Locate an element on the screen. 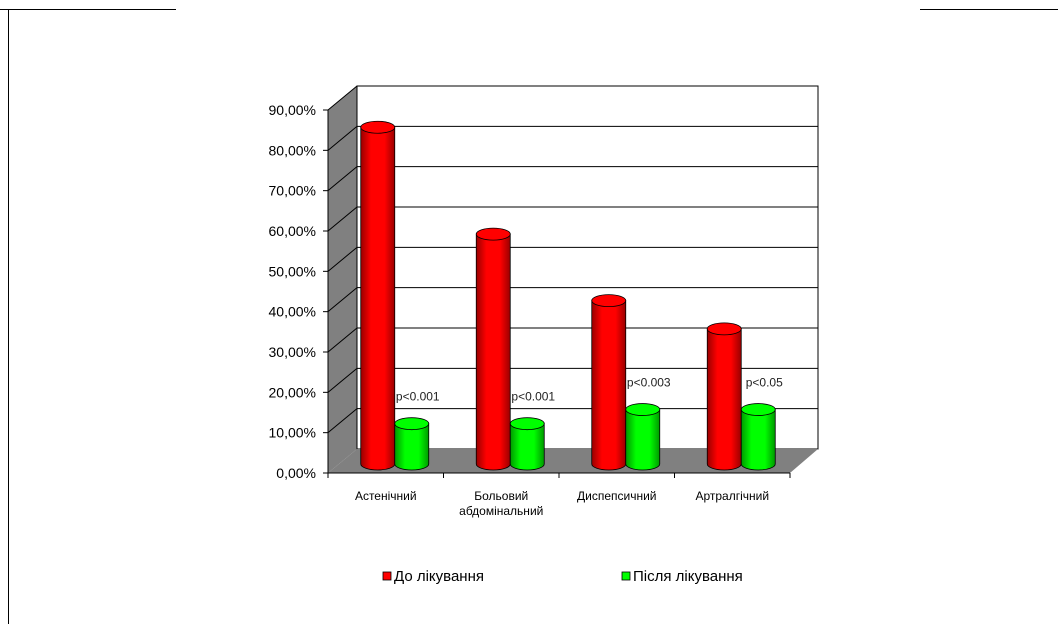 Image resolution: width=1058 pixels, height=624 pixels. y-tick-label: 10,00% is located at coordinates (292, 433).